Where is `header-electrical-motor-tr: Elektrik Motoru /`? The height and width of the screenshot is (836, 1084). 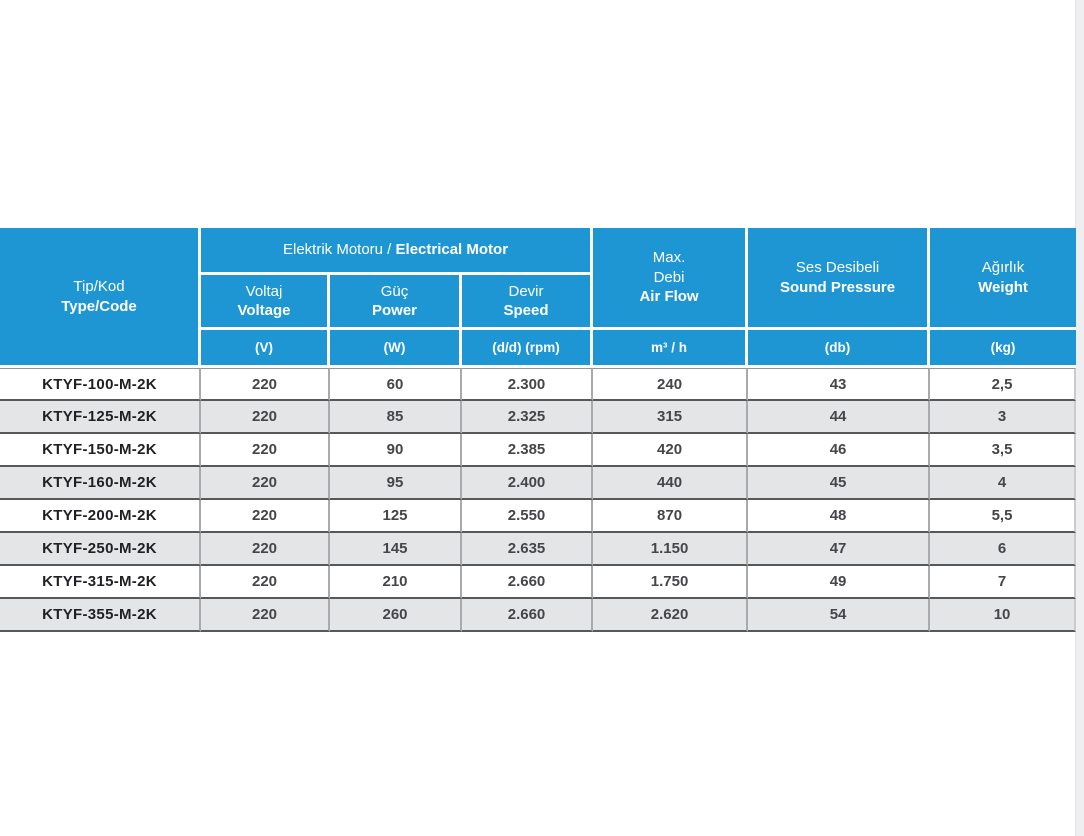 header-electrical-motor-tr: Elektrik Motoru / is located at coordinates (339, 250).